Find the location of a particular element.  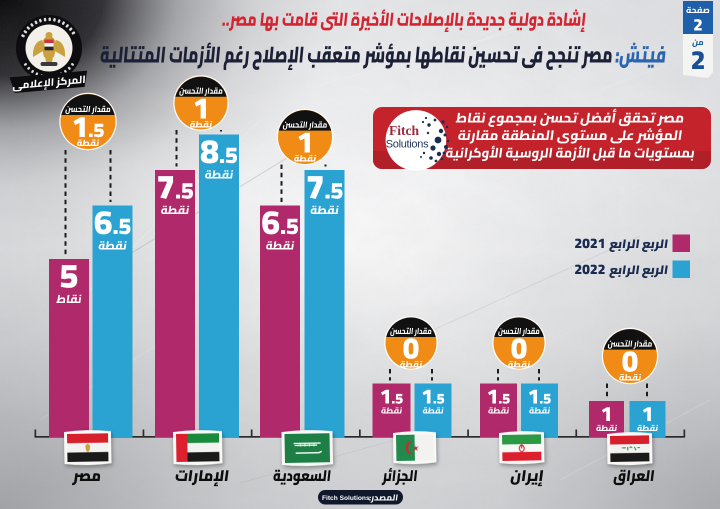

svg-text: Fitch is located at coordinates (404, 130).